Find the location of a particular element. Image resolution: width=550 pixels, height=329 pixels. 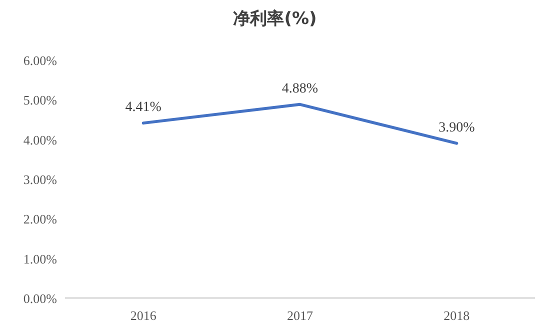

data-label: 4.88% is located at coordinates (300, 88).